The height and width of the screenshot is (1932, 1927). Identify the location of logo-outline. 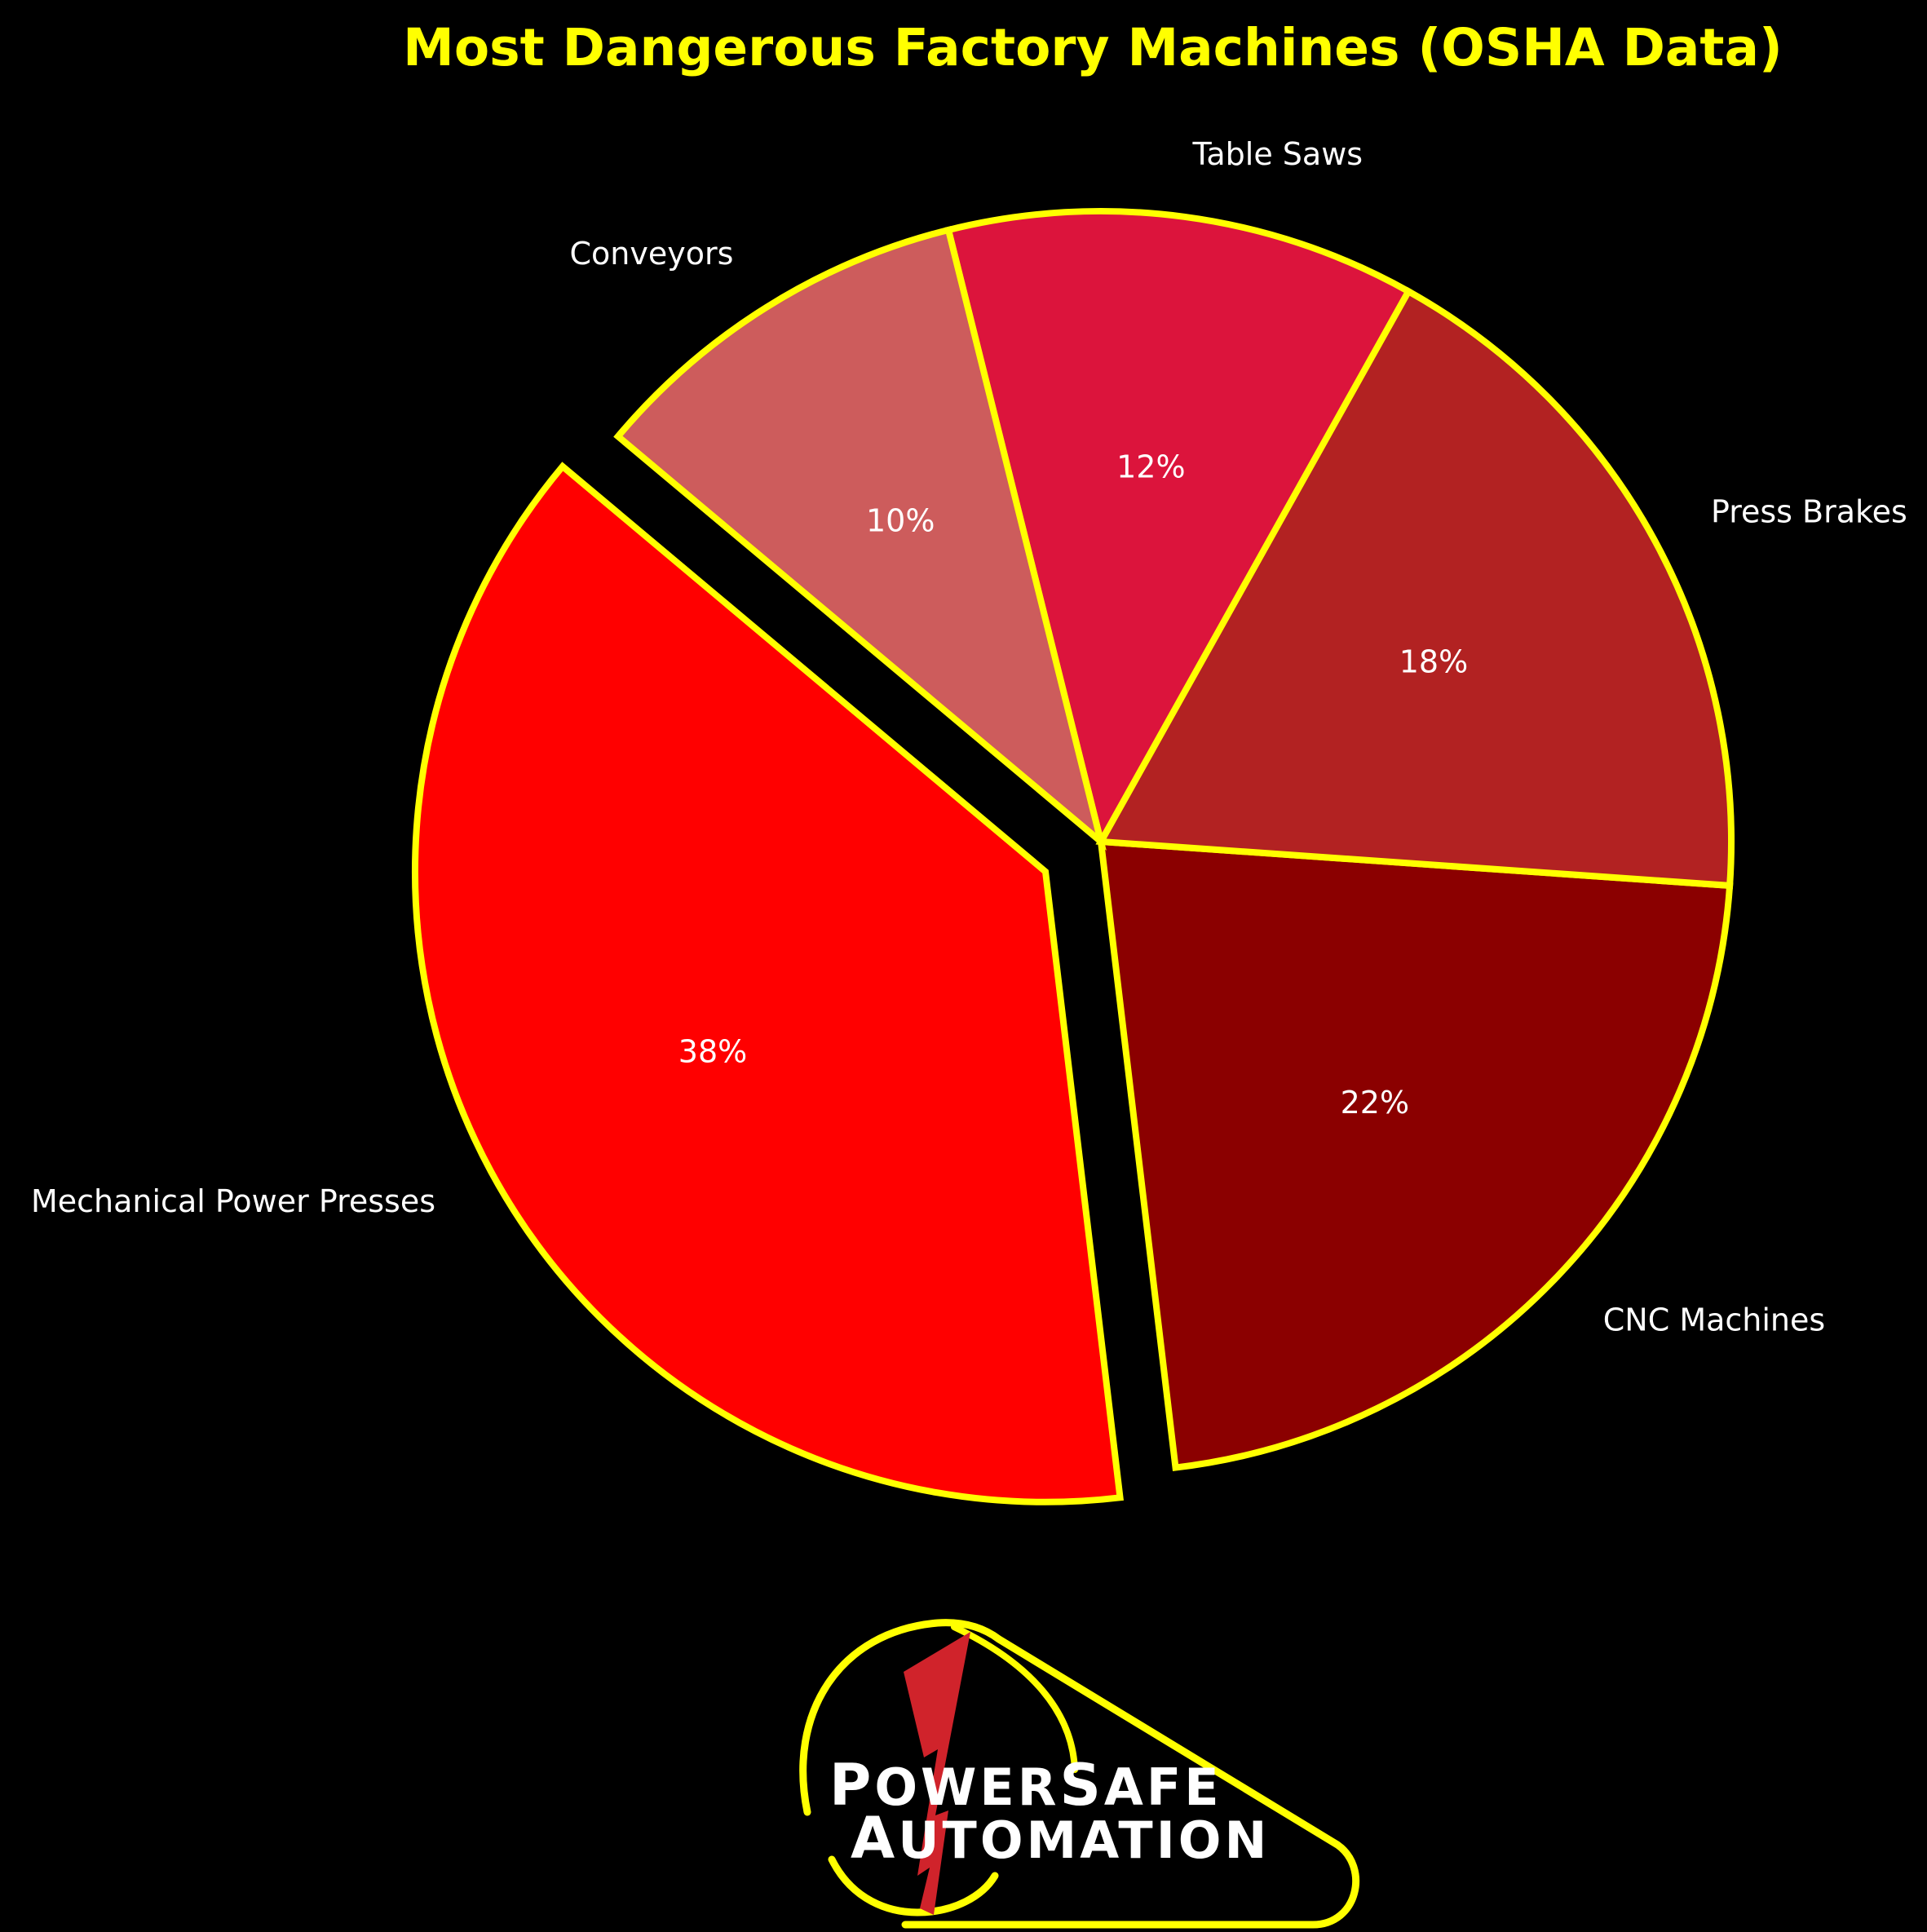
(1079, 1774).